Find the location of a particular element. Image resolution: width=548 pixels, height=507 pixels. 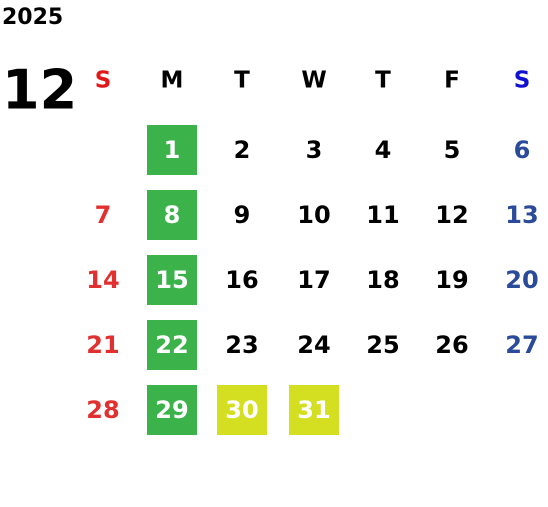

day-number: 31 is located at coordinates (313, 410).